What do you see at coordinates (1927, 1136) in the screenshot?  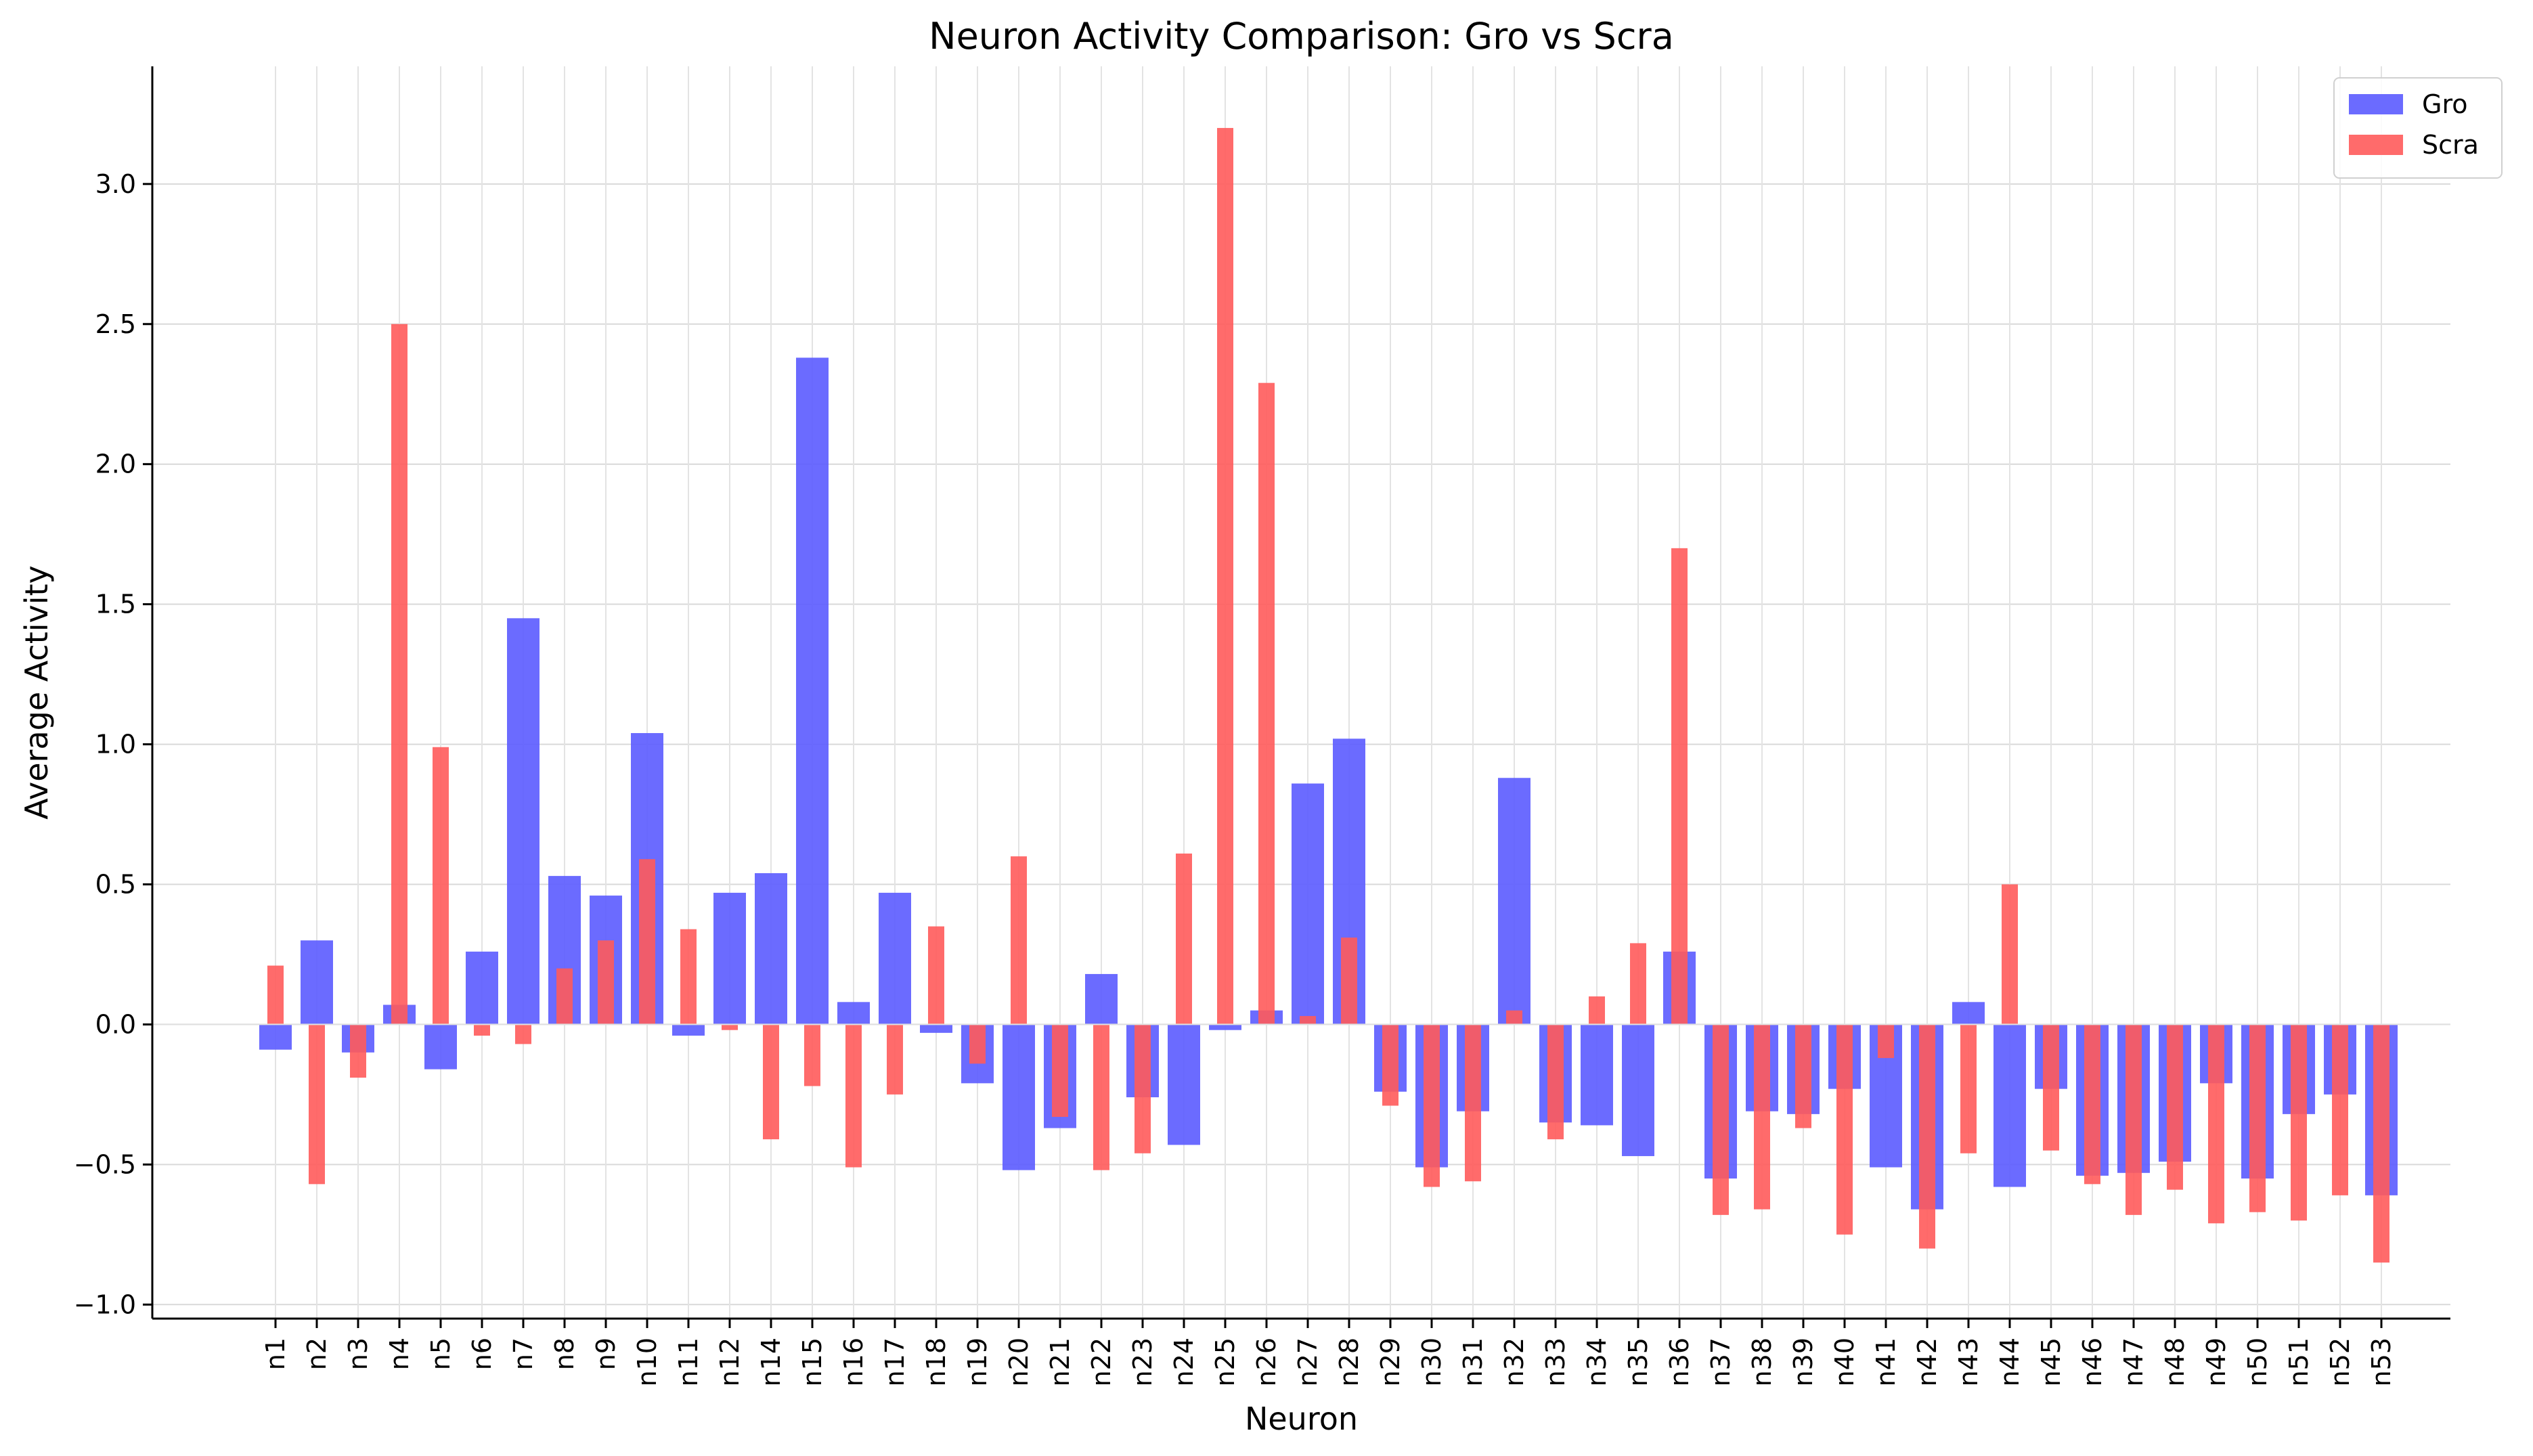 I see `bar-scra-n42` at bounding box center [1927, 1136].